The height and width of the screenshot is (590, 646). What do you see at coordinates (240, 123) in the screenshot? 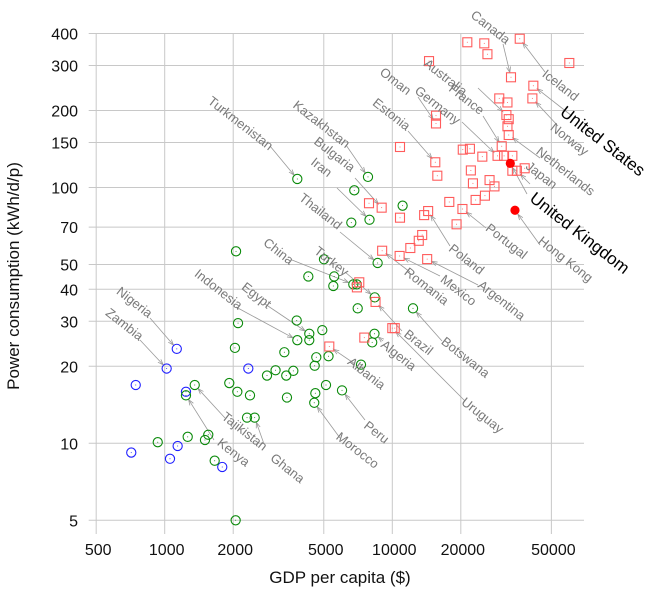
I see `point-label: Turkmenistan` at bounding box center [240, 123].